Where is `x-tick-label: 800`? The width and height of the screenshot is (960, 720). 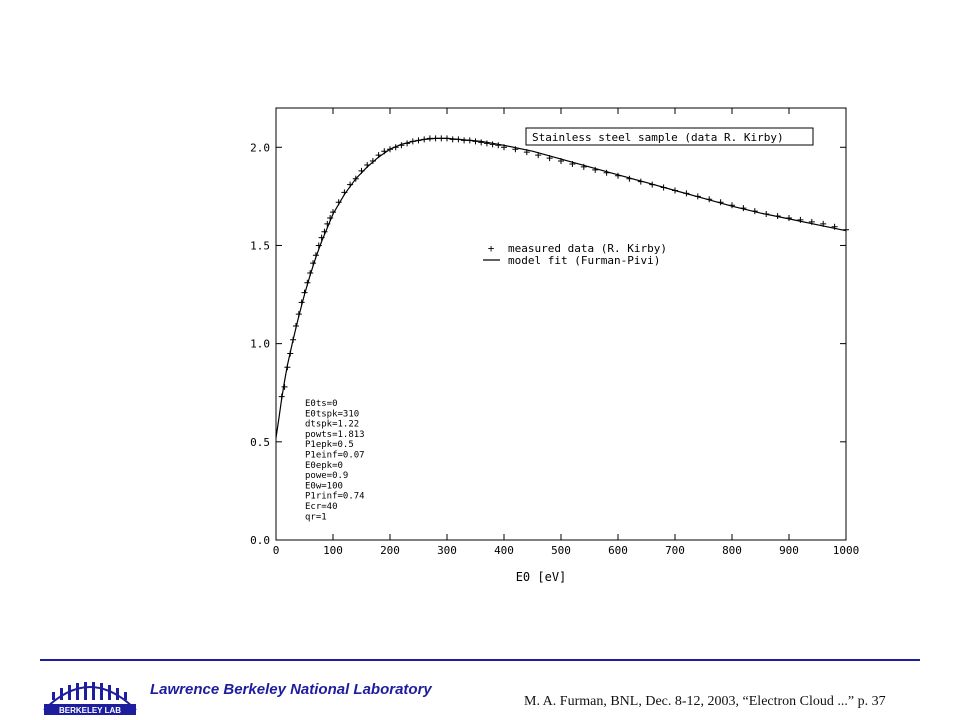
x-tick-label: 800 is located at coordinates (732, 550).